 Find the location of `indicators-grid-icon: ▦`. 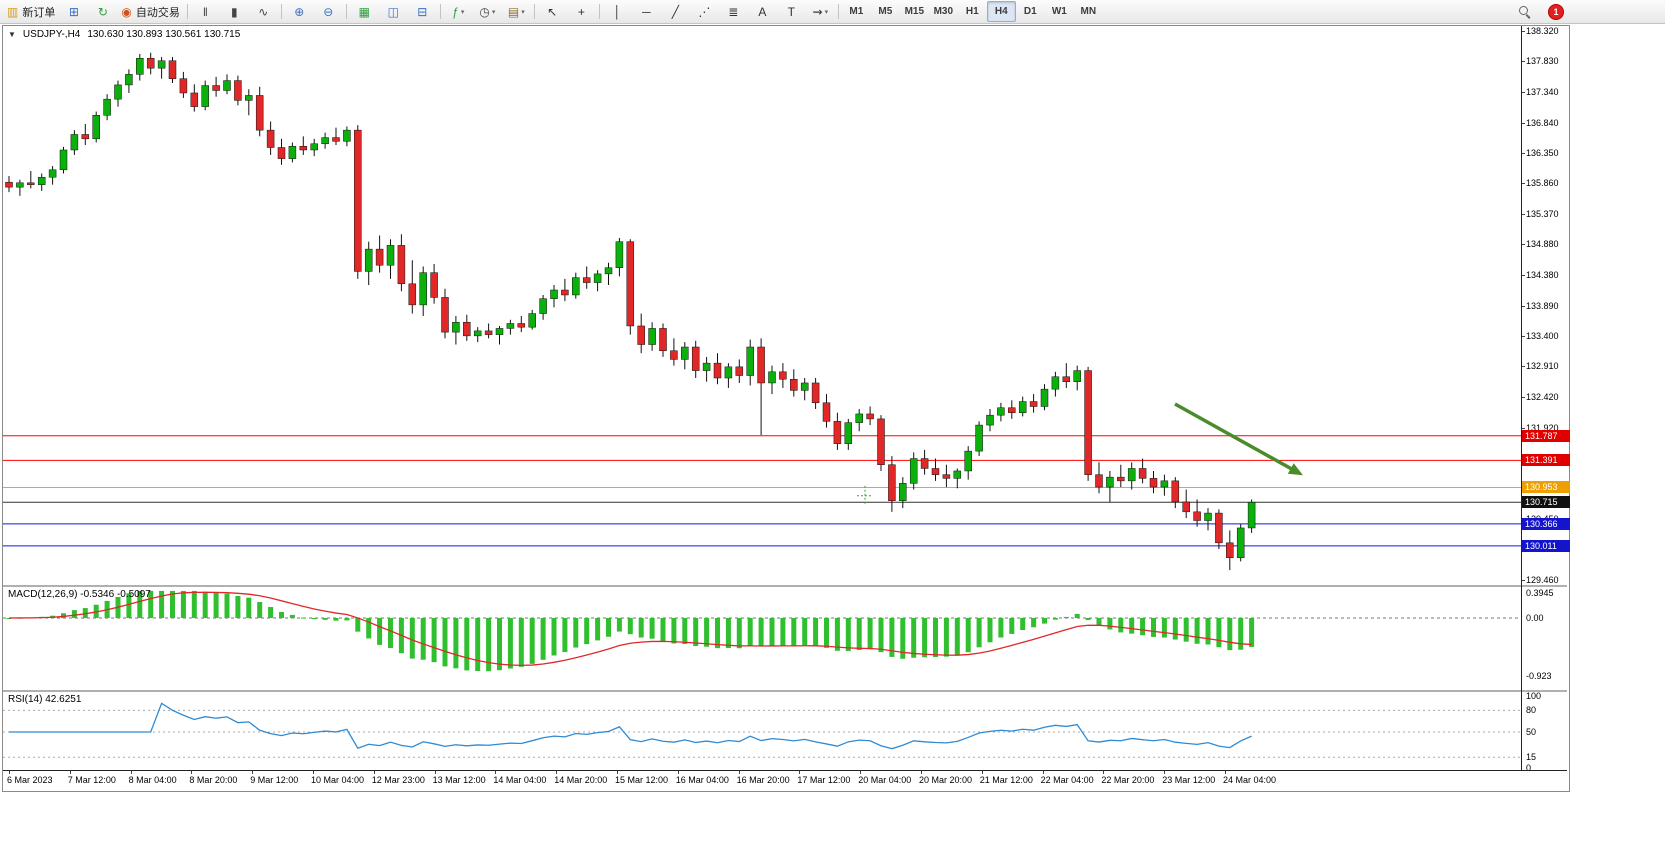

indicators-grid-icon: ▦ is located at coordinates (364, 11).